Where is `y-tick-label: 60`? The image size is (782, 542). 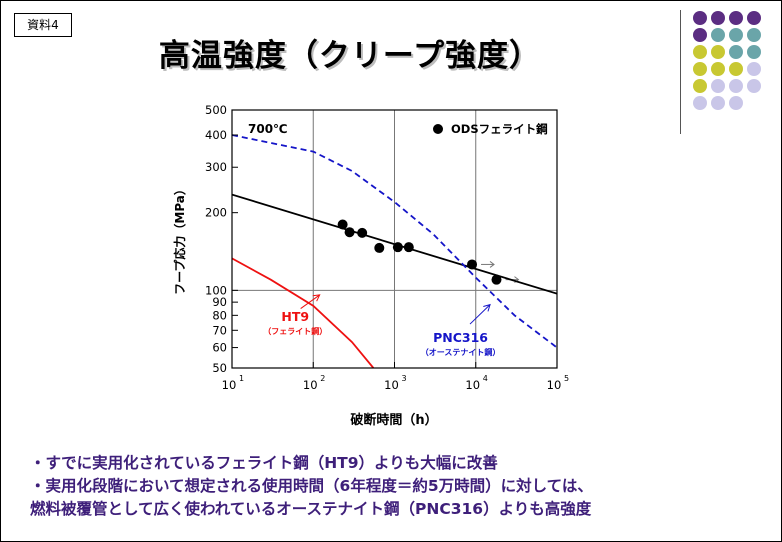 y-tick-label: 60 is located at coordinates (219, 348).